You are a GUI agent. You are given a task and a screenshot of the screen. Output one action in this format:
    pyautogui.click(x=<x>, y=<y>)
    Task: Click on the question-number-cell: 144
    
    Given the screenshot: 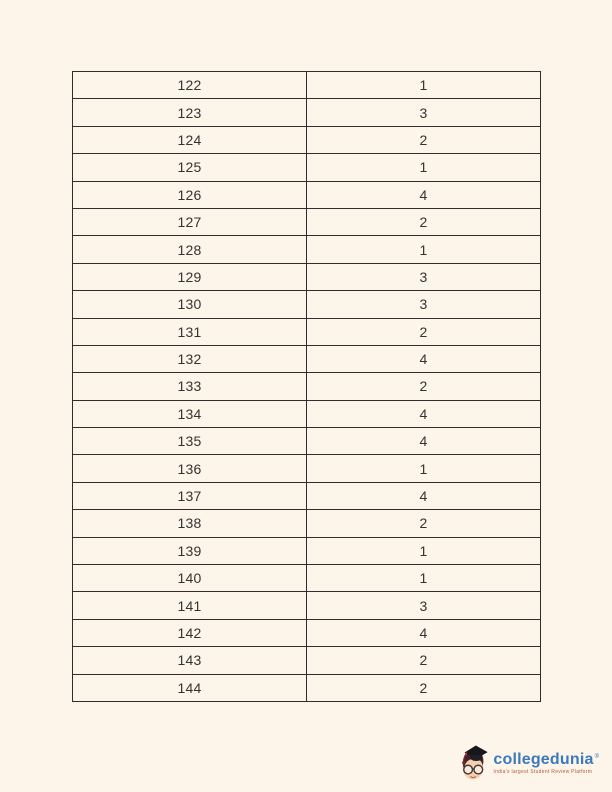 What is the action you would take?
    pyautogui.click(x=189, y=688)
    